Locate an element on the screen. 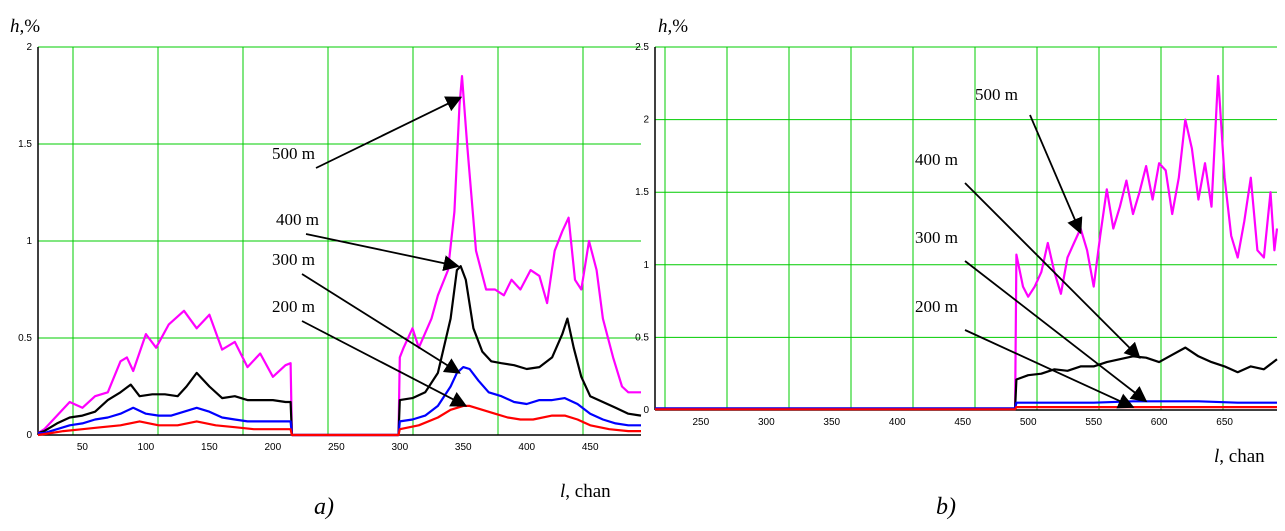 This screenshot has width=1285, height=531. caption-a: a) is located at coordinates (324, 507).